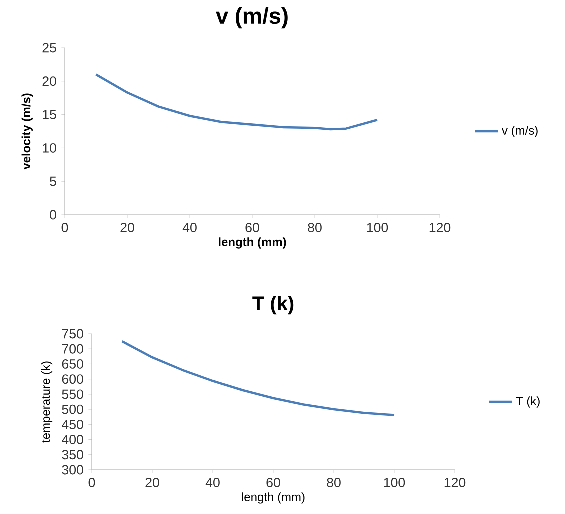 This screenshot has width=565, height=514. I want to click on y-tick-label: 10, so click(49, 148).